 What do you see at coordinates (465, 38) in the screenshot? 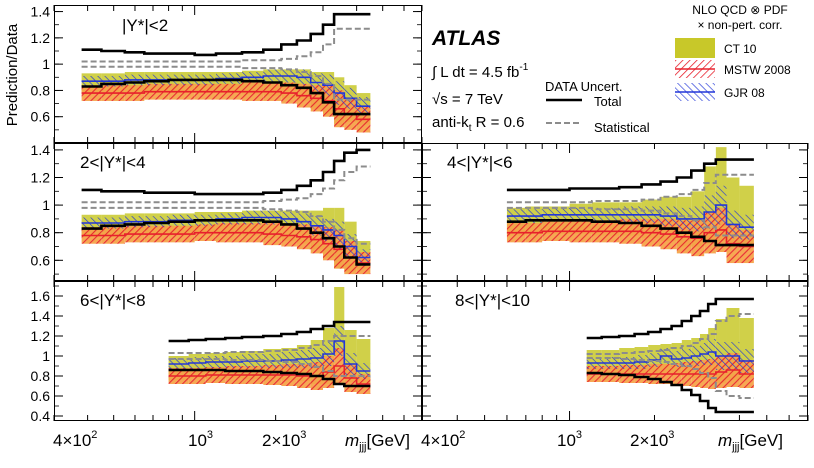
I see `atlas-title: ATLAS` at bounding box center [465, 38].